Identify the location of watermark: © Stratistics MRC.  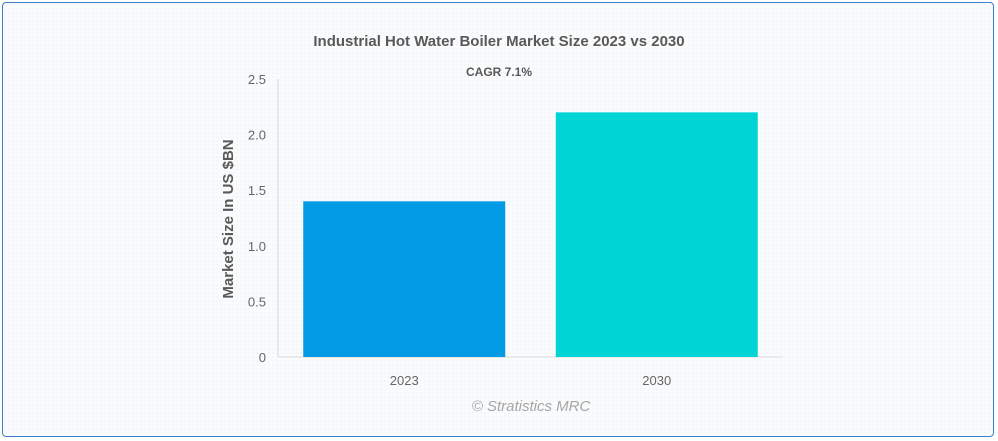
(531, 406).